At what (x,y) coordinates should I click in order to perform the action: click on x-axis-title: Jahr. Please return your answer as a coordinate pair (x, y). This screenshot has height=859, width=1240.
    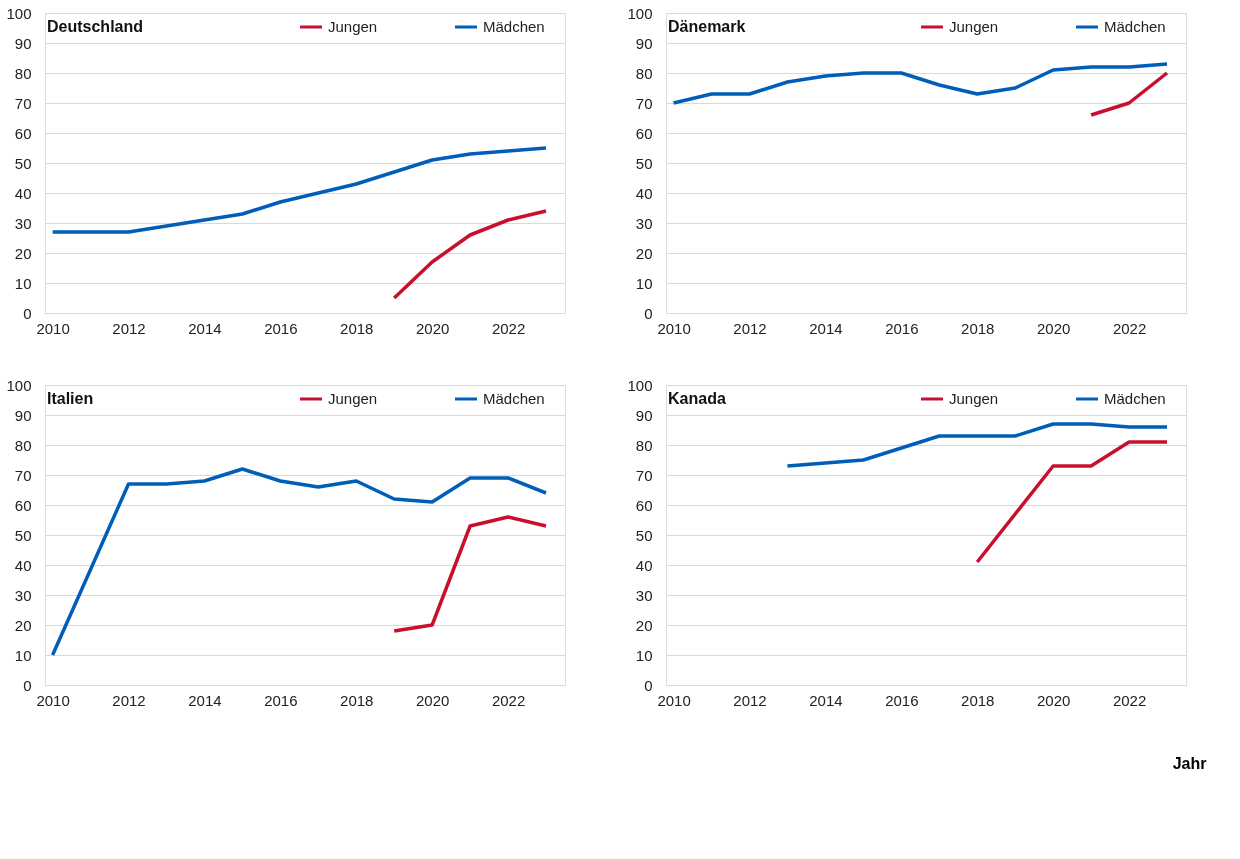
    Looking at the image, I should click on (1189, 763).